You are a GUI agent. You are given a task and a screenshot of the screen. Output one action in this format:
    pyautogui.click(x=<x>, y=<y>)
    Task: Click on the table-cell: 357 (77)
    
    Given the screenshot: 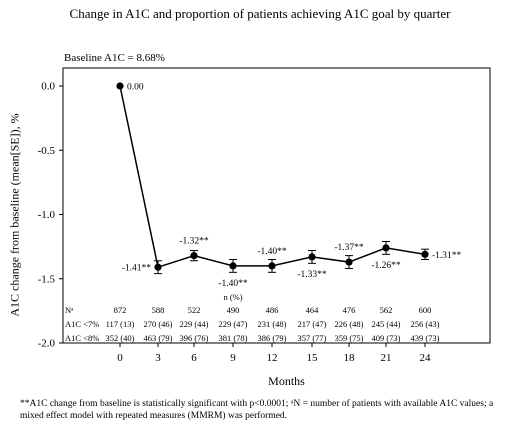 What is the action you would take?
    pyautogui.click(x=311, y=338)
    